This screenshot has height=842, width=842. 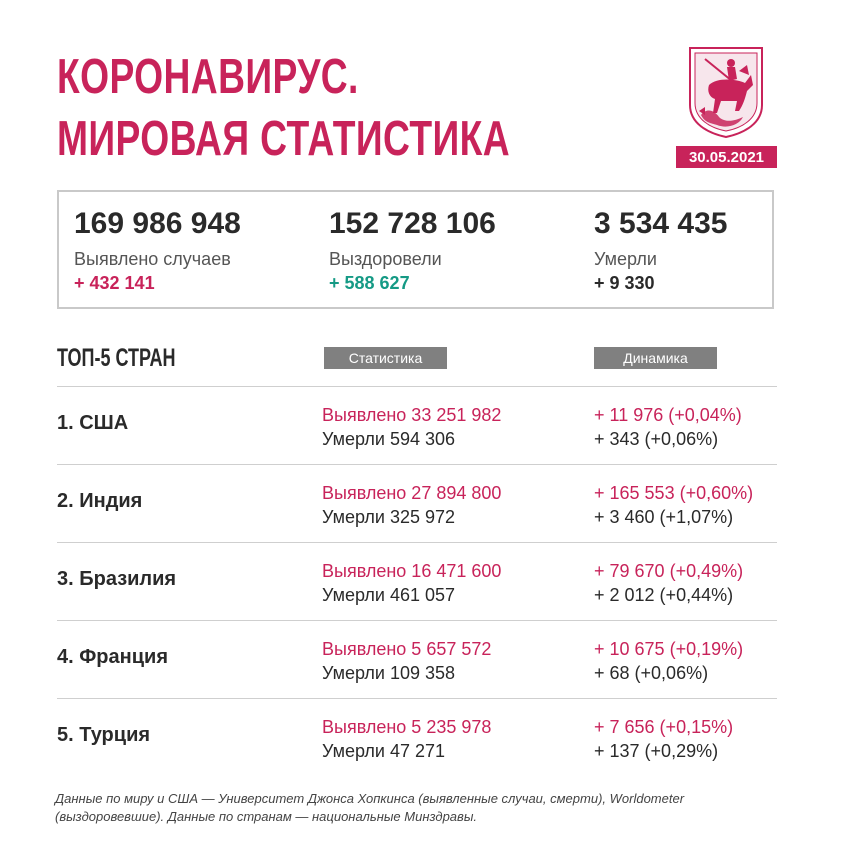 I want to click on deaths-value: Умерли 47 271, so click(x=384, y=751).